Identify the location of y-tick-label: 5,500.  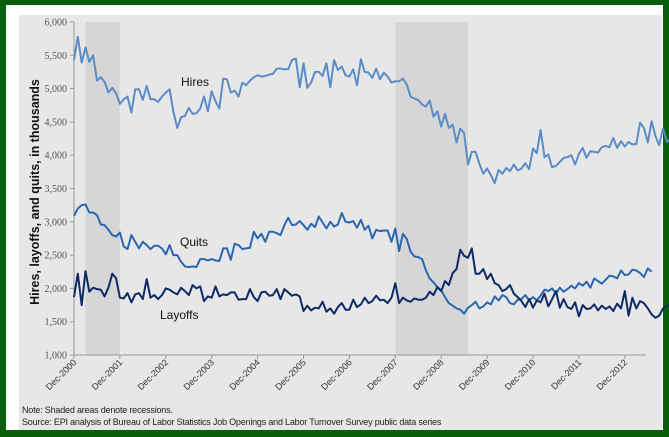
(56, 56).